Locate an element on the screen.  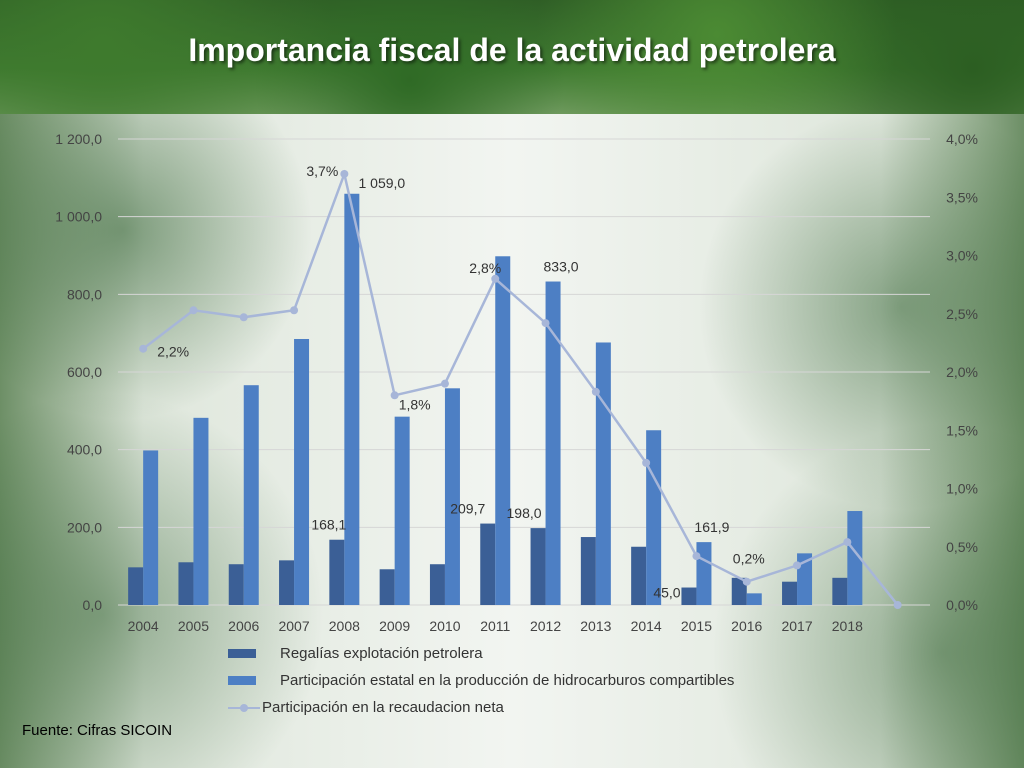
y-left-tick-label: 800,0 is located at coordinates (84, 294).